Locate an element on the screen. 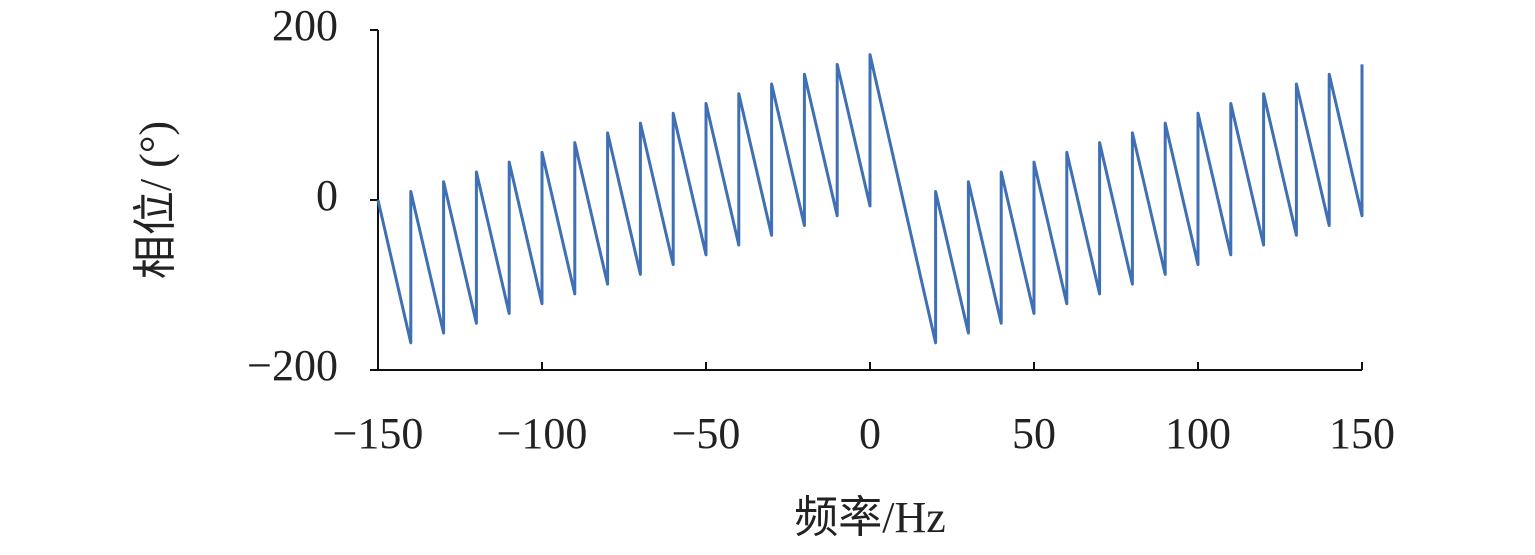  y-tick-label: 200 is located at coordinates (305, 25).